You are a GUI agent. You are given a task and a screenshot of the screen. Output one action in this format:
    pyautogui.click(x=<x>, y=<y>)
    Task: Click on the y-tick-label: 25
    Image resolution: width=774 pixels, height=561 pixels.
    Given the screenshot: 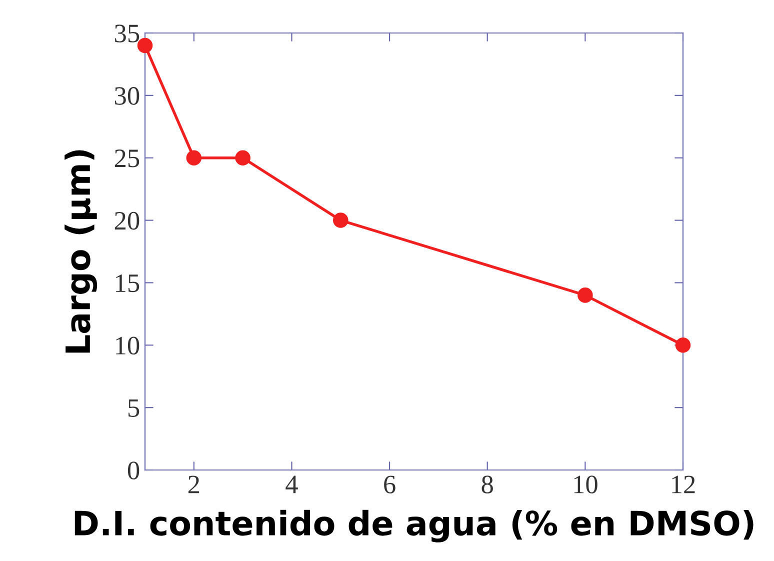 What is the action you would take?
    pyautogui.click(x=127, y=159)
    